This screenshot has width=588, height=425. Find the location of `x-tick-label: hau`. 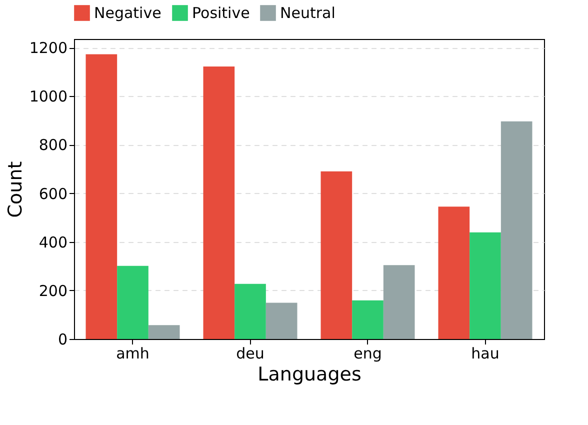

x-tick-label: hau is located at coordinates (485, 353).